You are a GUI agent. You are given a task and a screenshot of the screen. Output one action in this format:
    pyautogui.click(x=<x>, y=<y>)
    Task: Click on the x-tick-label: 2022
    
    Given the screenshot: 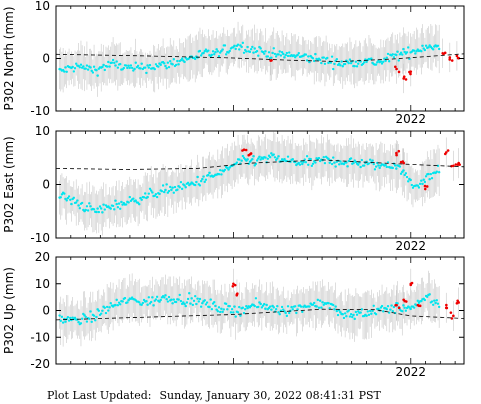 What is the action you would take?
    pyautogui.click(x=411, y=372)
    